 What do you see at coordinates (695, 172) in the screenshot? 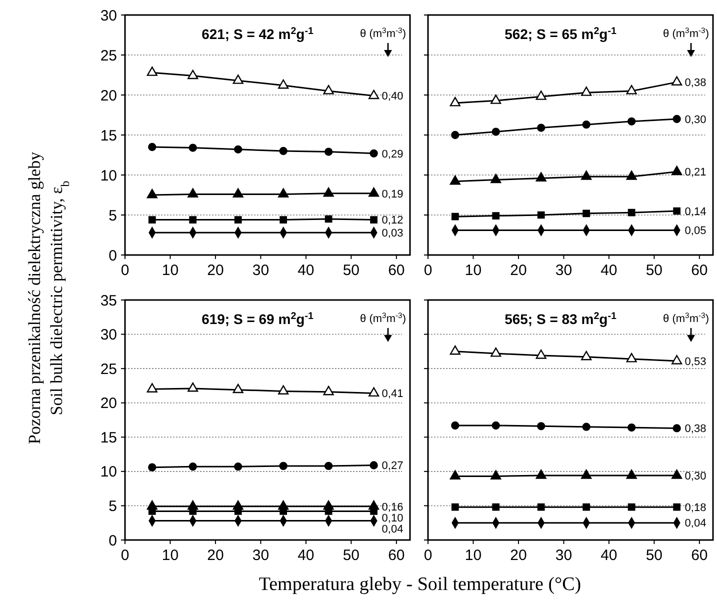
I see `series-label: 0,21` at bounding box center [695, 172].